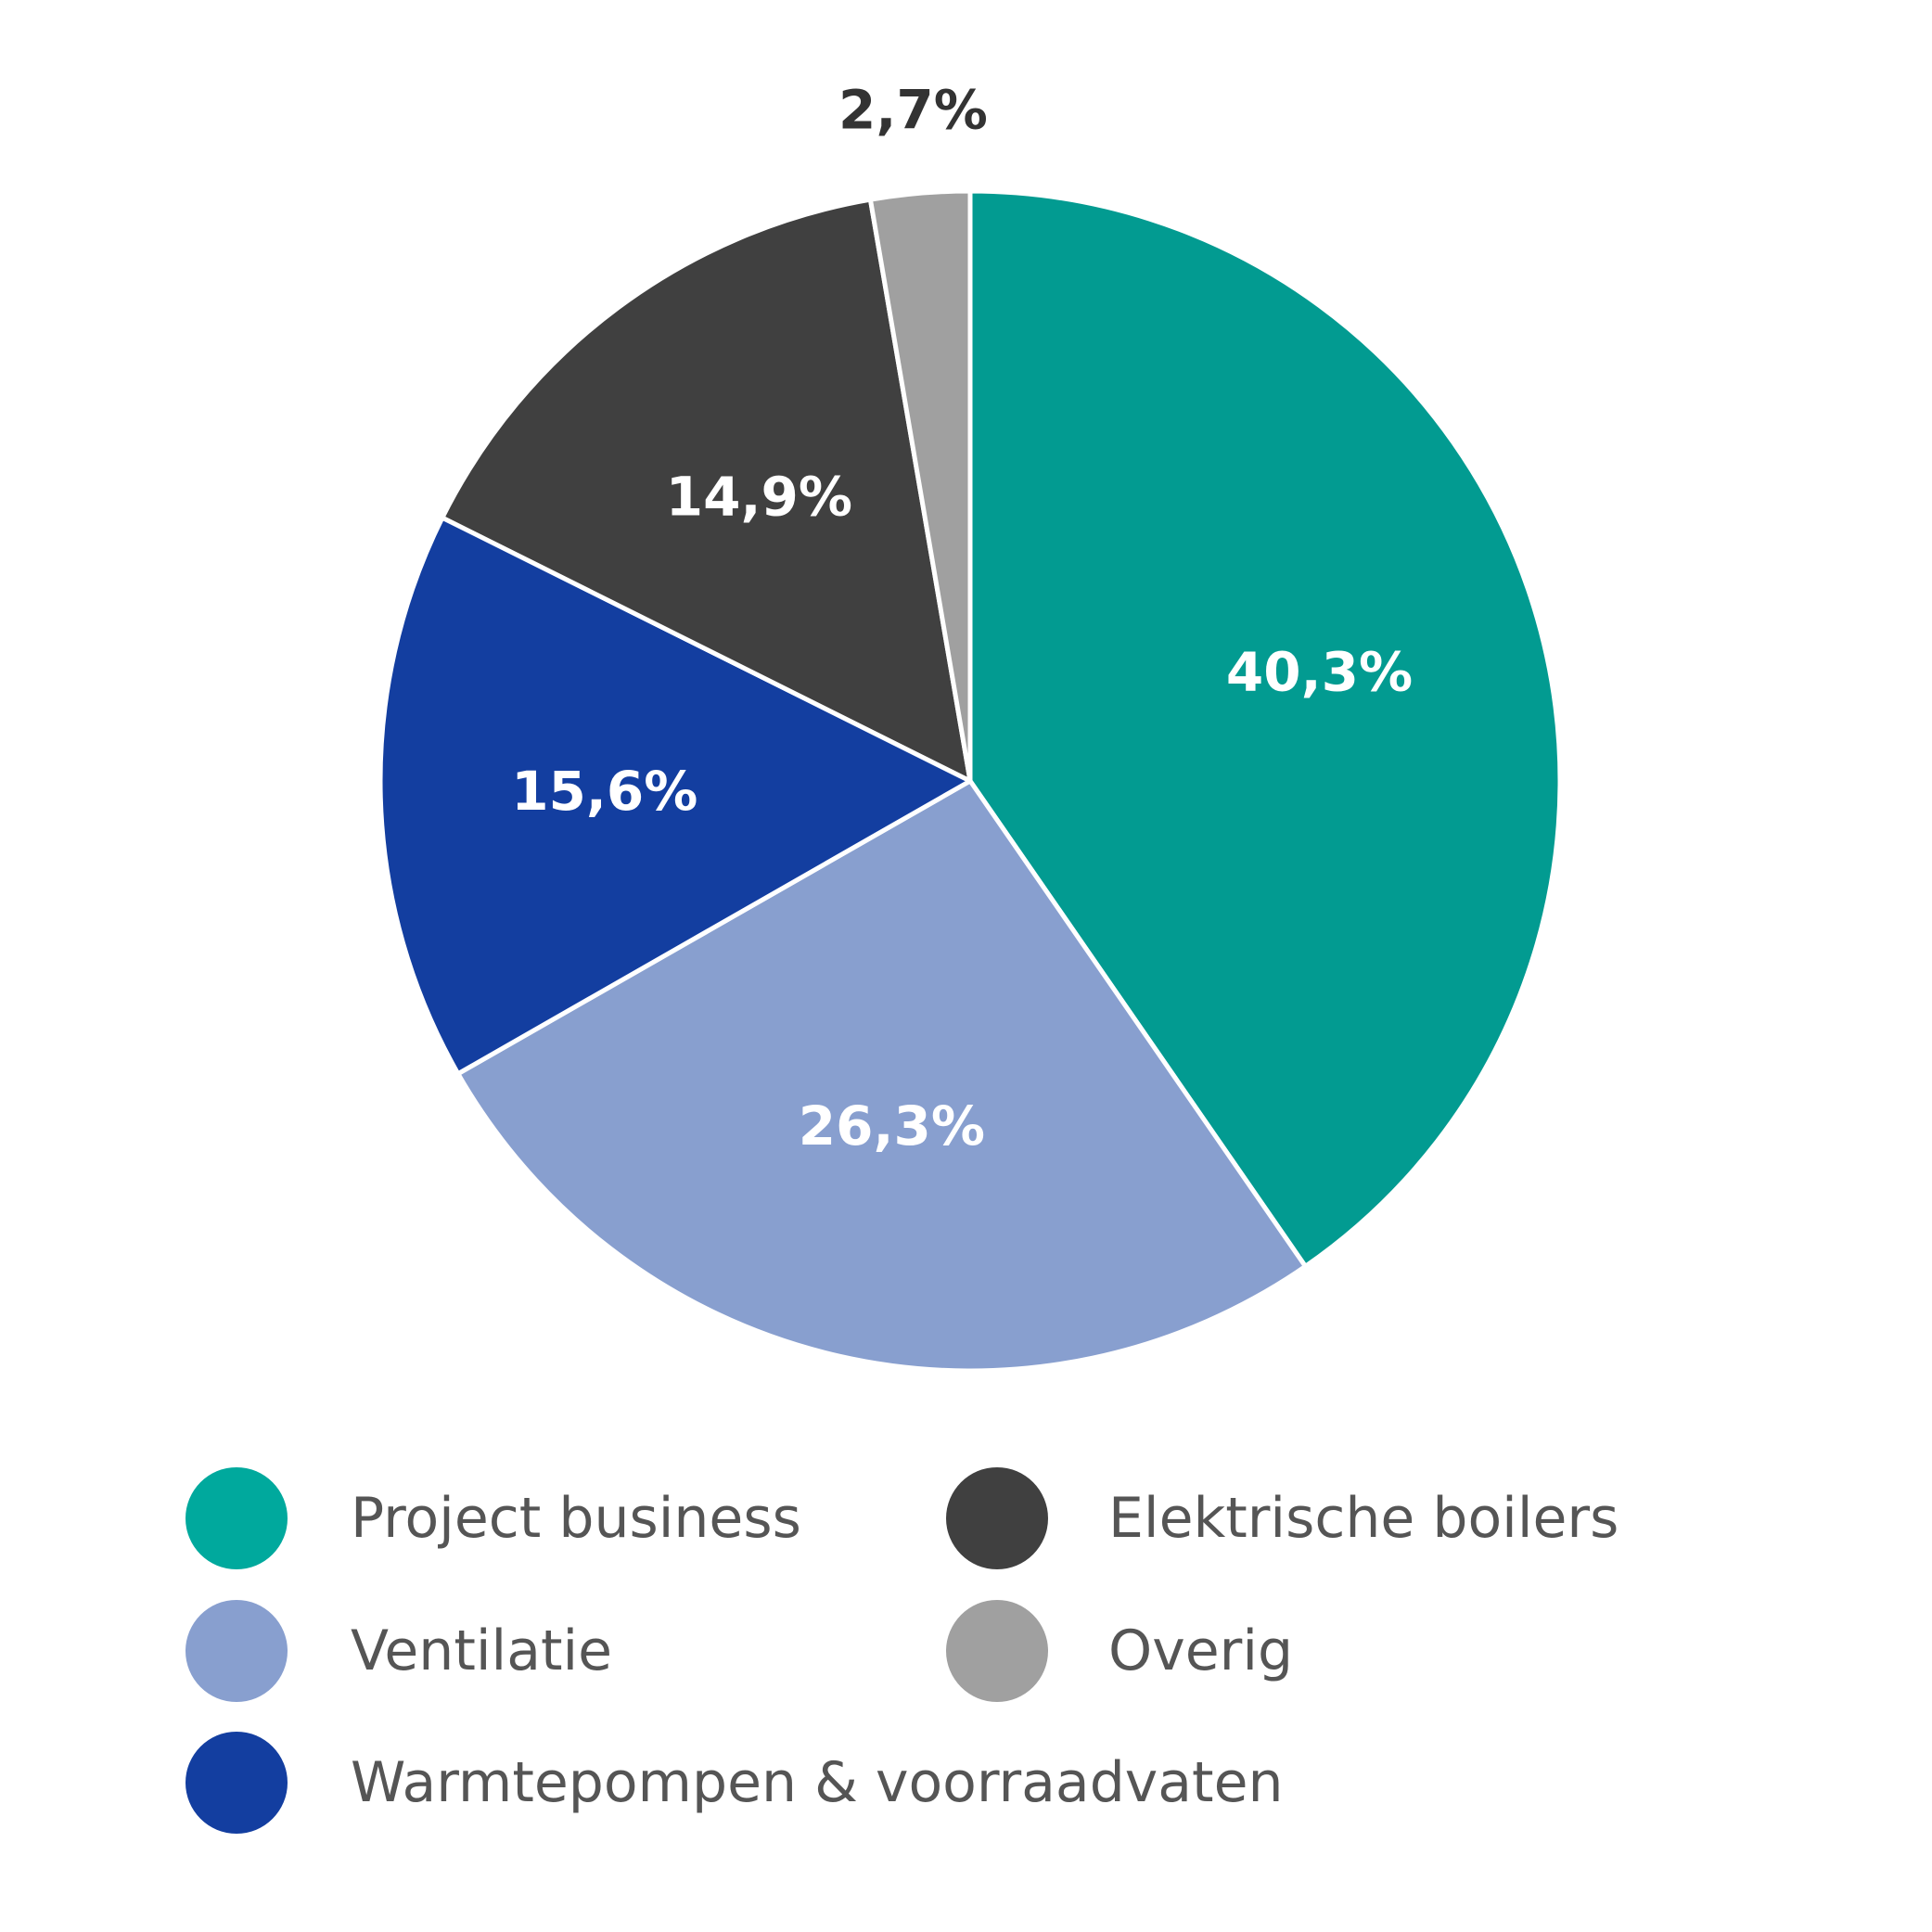 Image resolution: width=1932 pixels, height=1932 pixels. Describe the element at coordinates (817, 1782) in the screenshot. I see `legend-label-warmtepompen-and-voorraadvaten: Warmtepompen & voorraadvaten` at that location.